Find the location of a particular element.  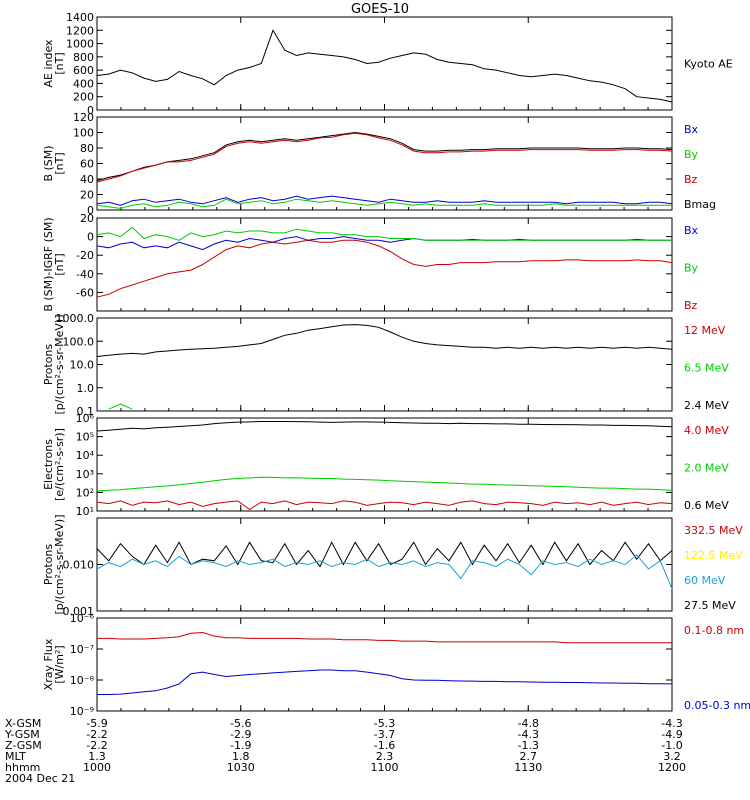

row-value: -4.9 is located at coordinates (671, 734).